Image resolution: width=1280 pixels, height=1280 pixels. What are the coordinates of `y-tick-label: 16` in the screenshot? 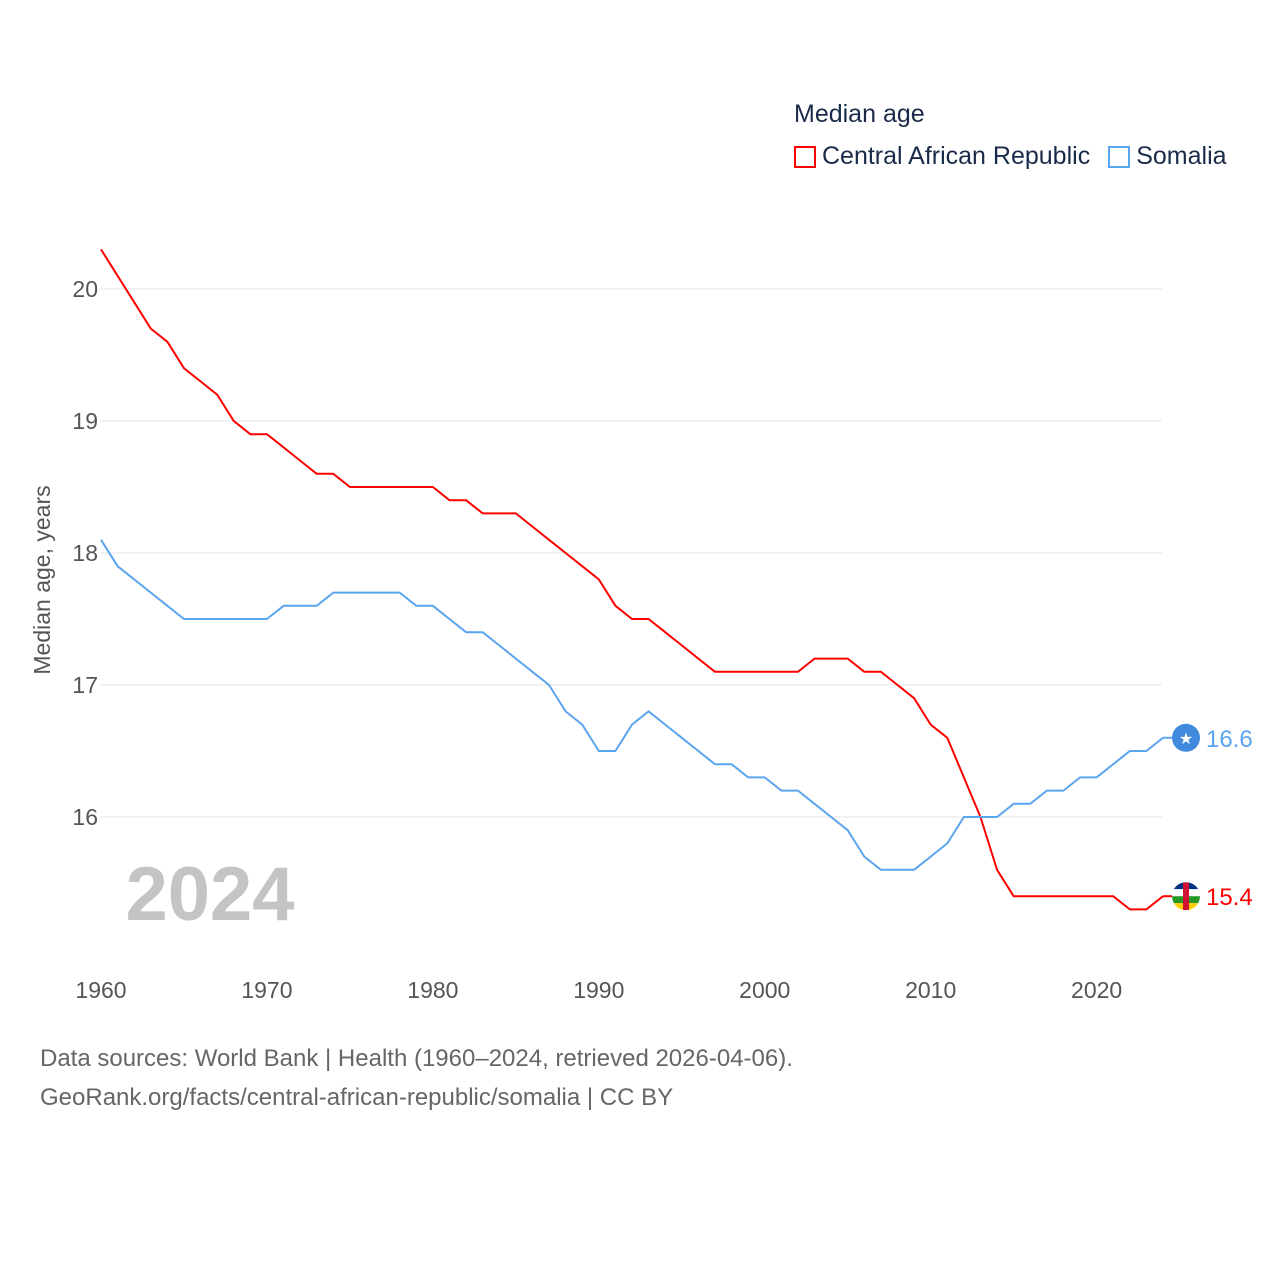 It's located at (85, 817).